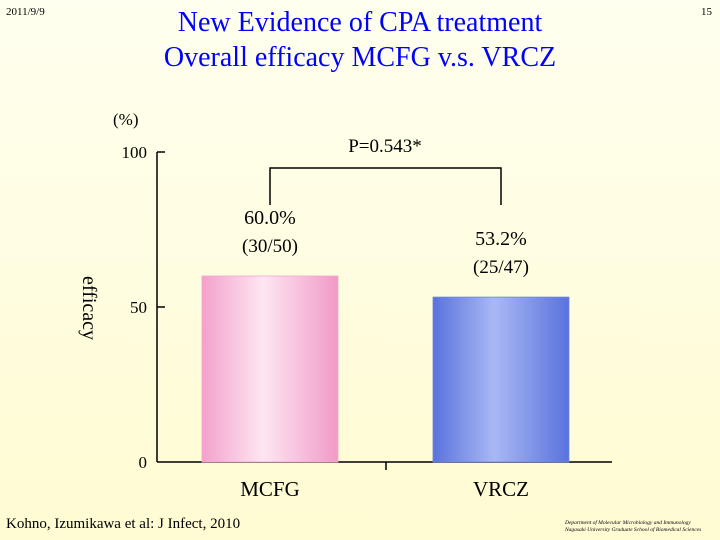 The image size is (720, 540). I want to click on y-tick-label: 0, so click(143, 462).